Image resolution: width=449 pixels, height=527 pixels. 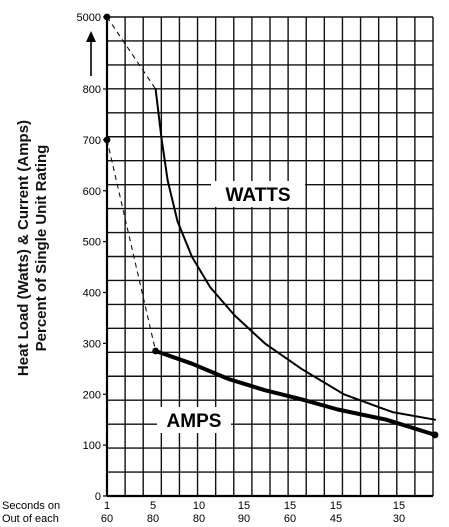 I want to click on amps-label: AMPS, so click(x=194, y=421).